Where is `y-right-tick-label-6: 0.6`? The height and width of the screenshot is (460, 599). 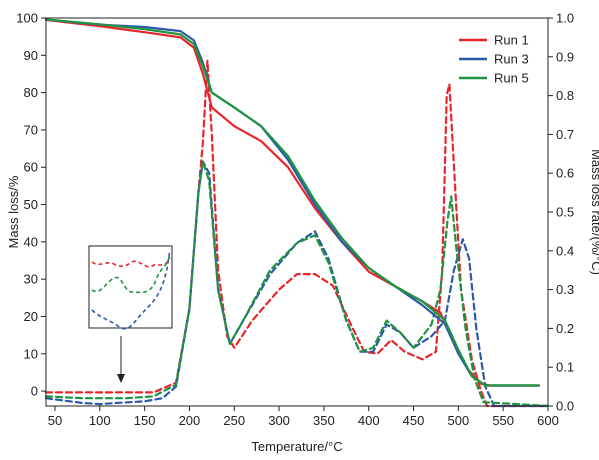
y-right-tick-label-6: 0.6 is located at coordinates (565, 173).